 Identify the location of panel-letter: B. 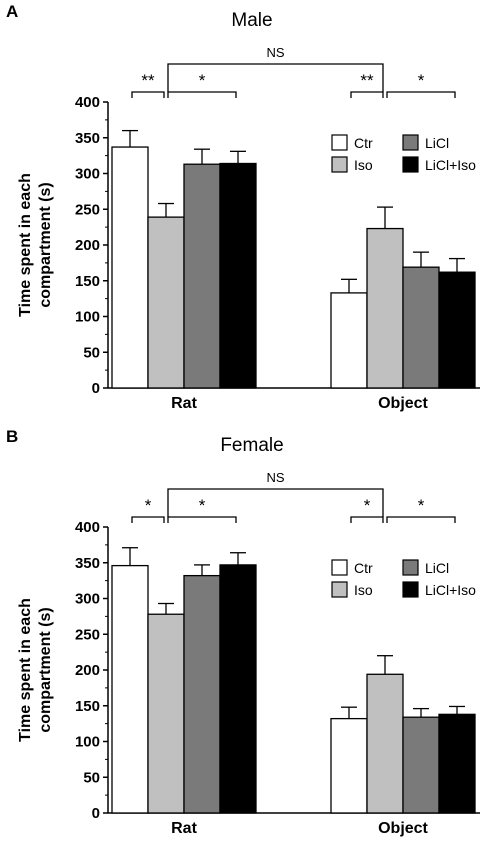
(12, 436).